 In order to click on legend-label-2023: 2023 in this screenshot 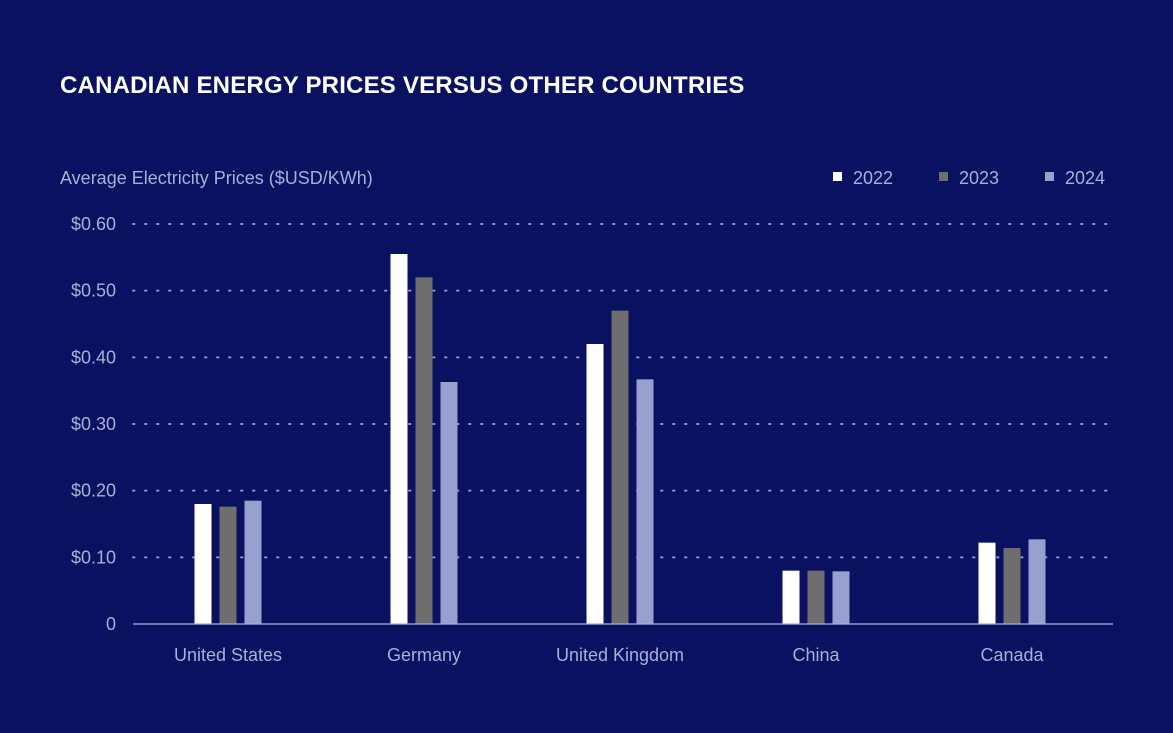, I will do `click(979, 178)`.